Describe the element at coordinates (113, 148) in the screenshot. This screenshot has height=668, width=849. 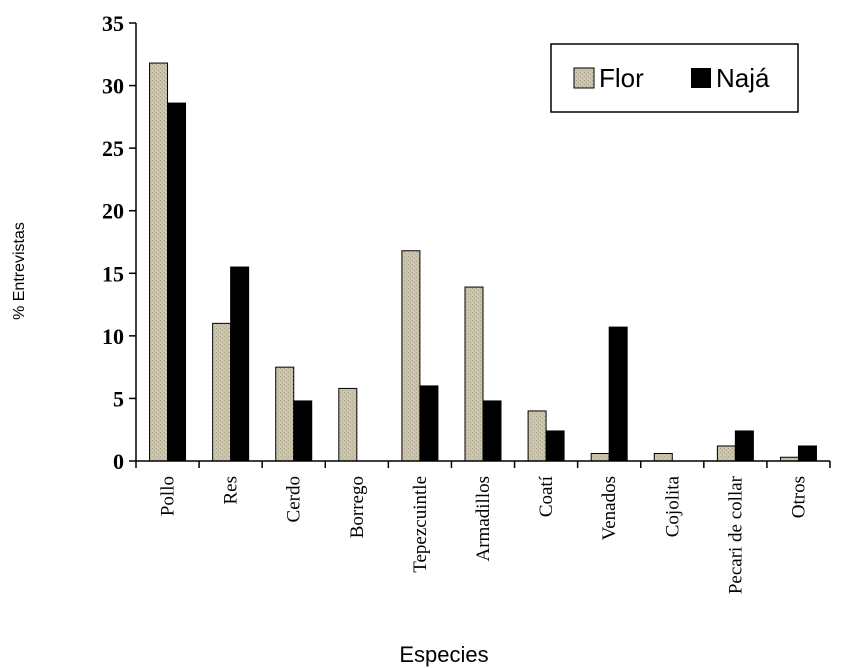
I see `y-tick-label: 25` at that location.